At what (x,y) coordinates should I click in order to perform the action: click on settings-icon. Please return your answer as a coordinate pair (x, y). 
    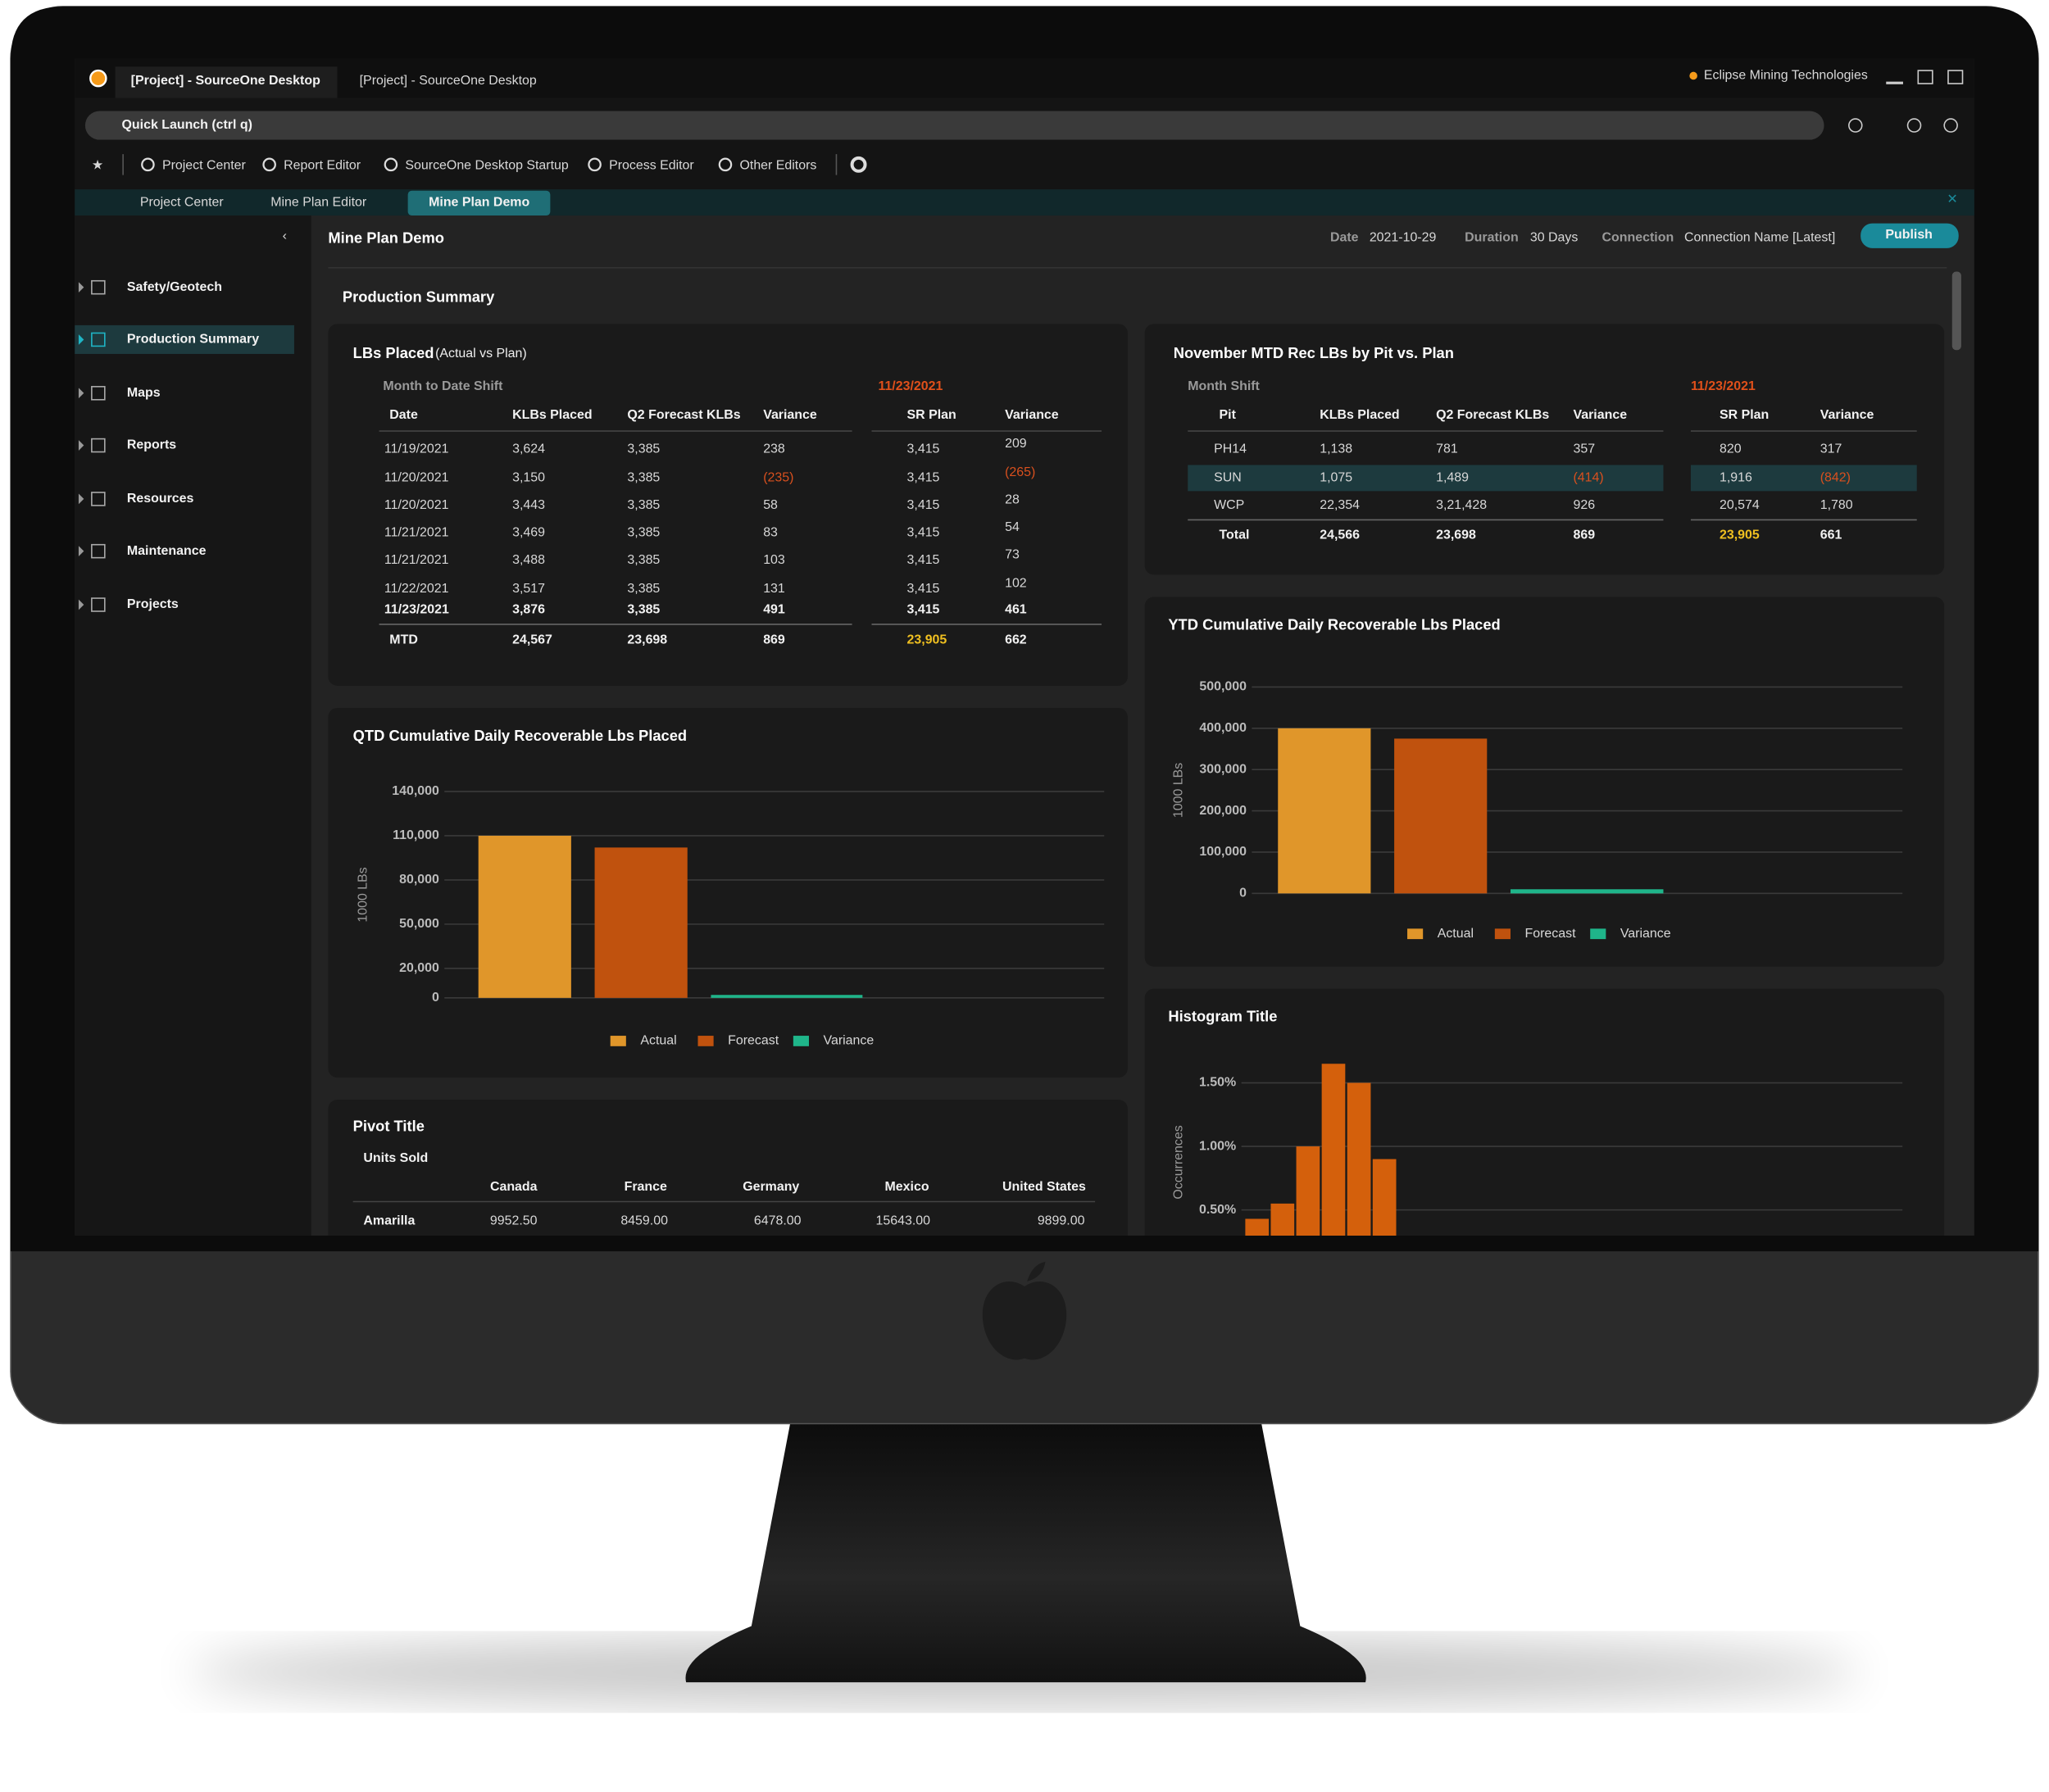
    Looking at the image, I should click on (858, 164).